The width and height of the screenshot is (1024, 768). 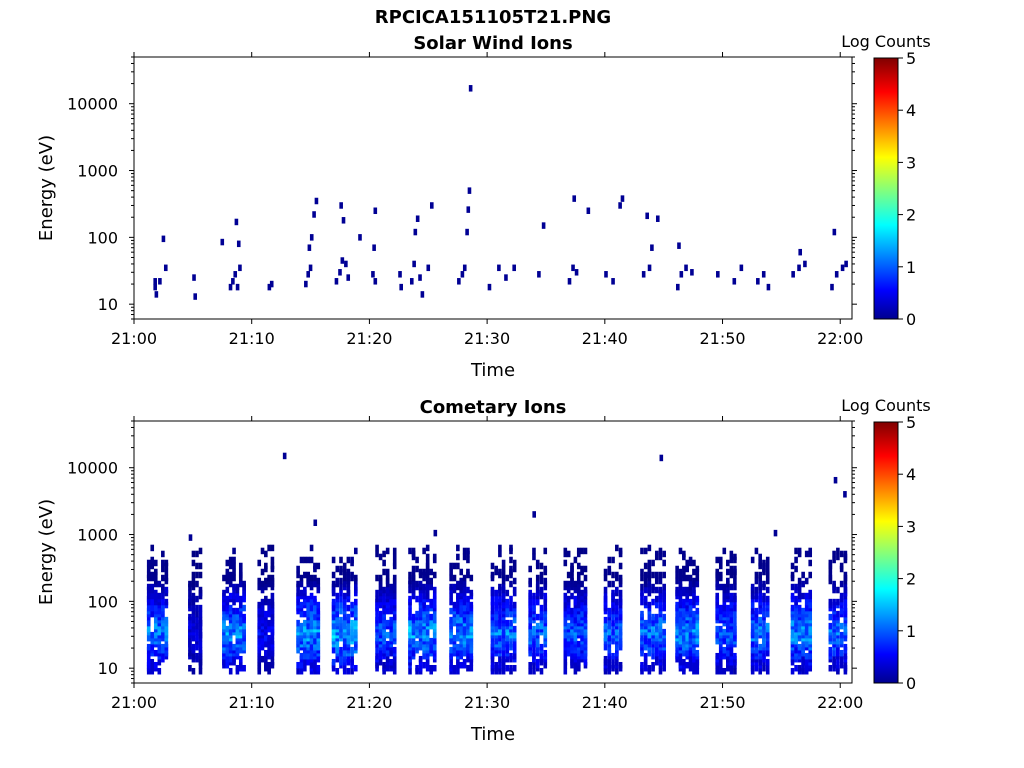 I want to click on x-tick-label: 21:20, so click(x=369, y=702).